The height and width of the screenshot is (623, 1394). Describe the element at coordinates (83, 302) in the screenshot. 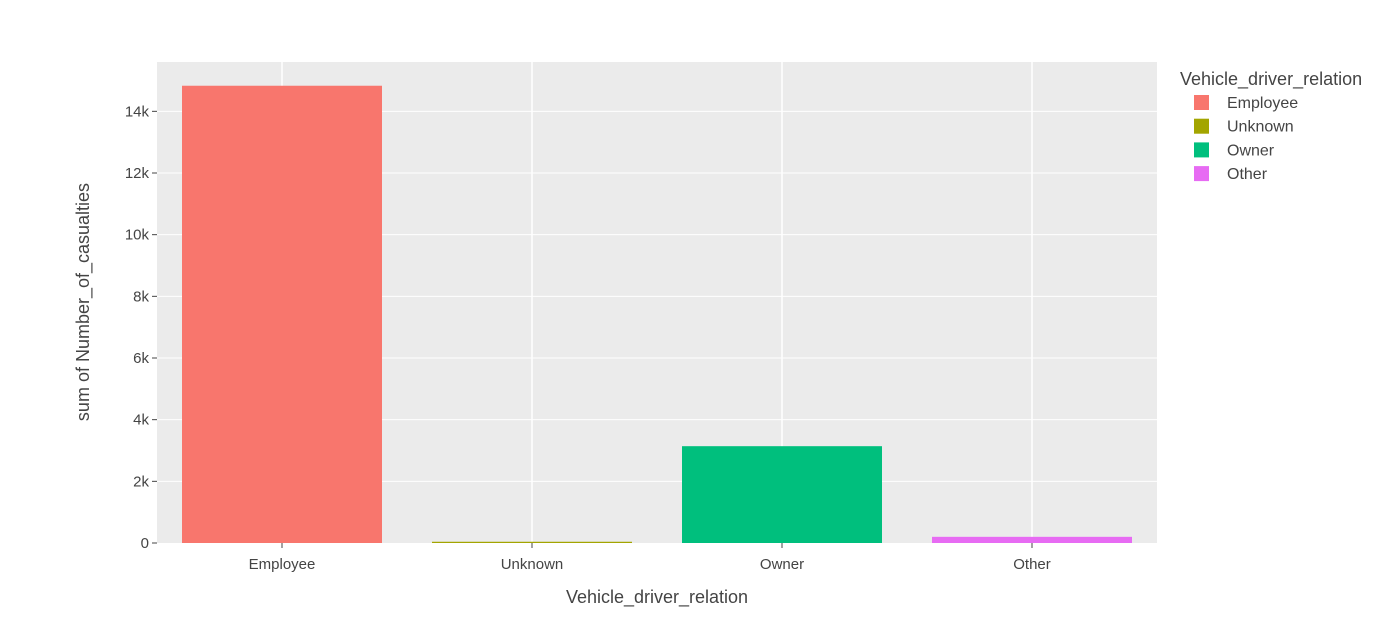

I see `y-axis-title: sum of Number_of_casualties` at that location.